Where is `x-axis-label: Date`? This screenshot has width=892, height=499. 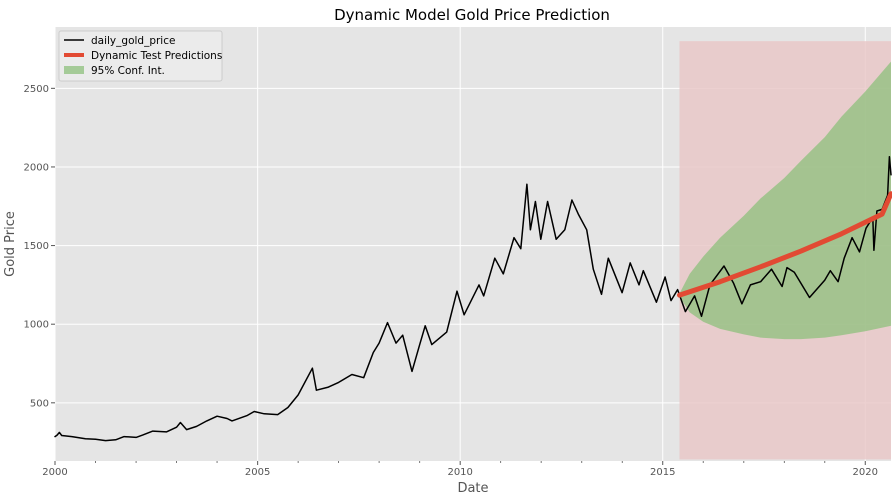
x-axis-label: Date is located at coordinates (472, 488).